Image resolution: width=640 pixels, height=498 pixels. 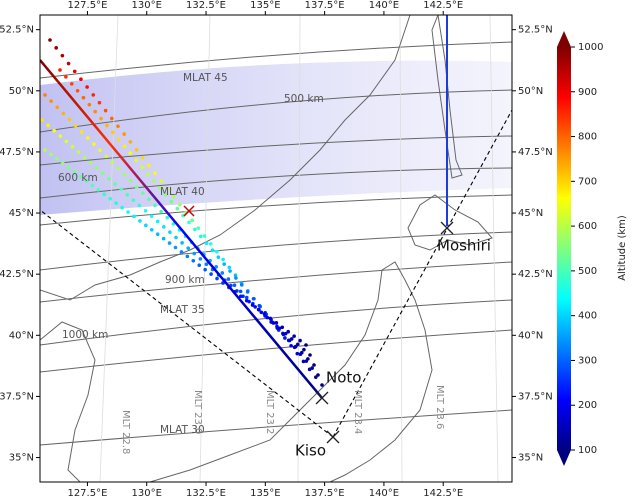 I want to click on colorbar, so click(x=564, y=248).